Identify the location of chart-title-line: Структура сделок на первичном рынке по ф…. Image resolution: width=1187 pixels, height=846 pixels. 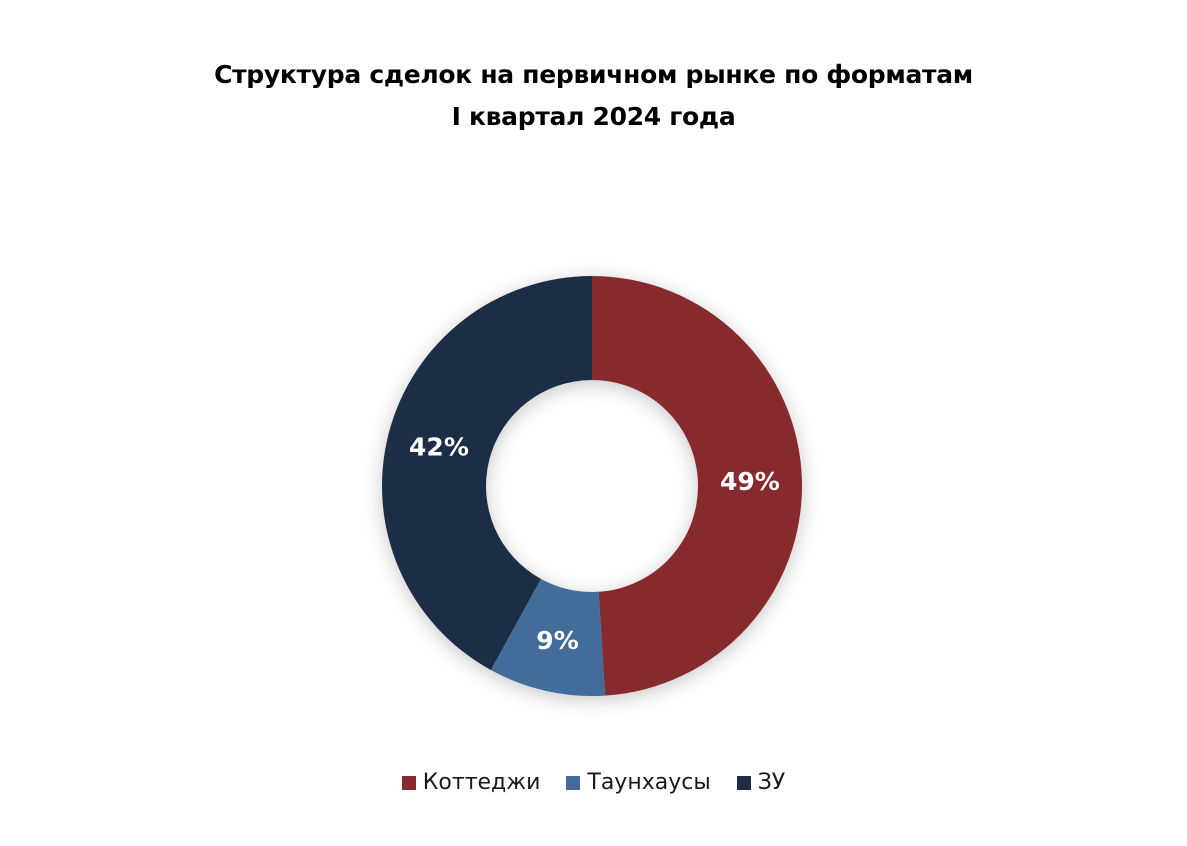
(593, 74).